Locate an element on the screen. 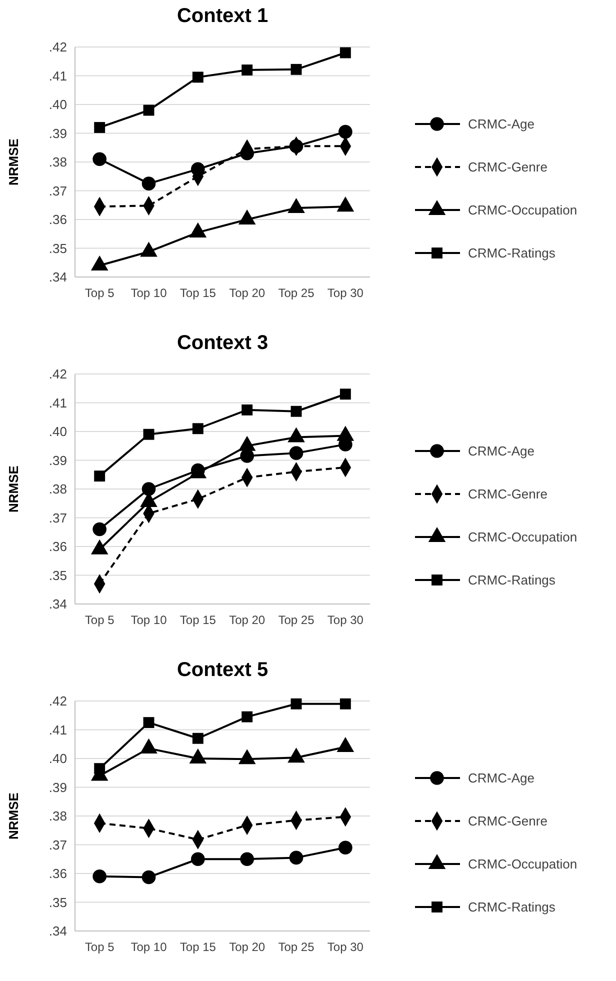  chart-title: Context 3 is located at coordinates (222, 343).